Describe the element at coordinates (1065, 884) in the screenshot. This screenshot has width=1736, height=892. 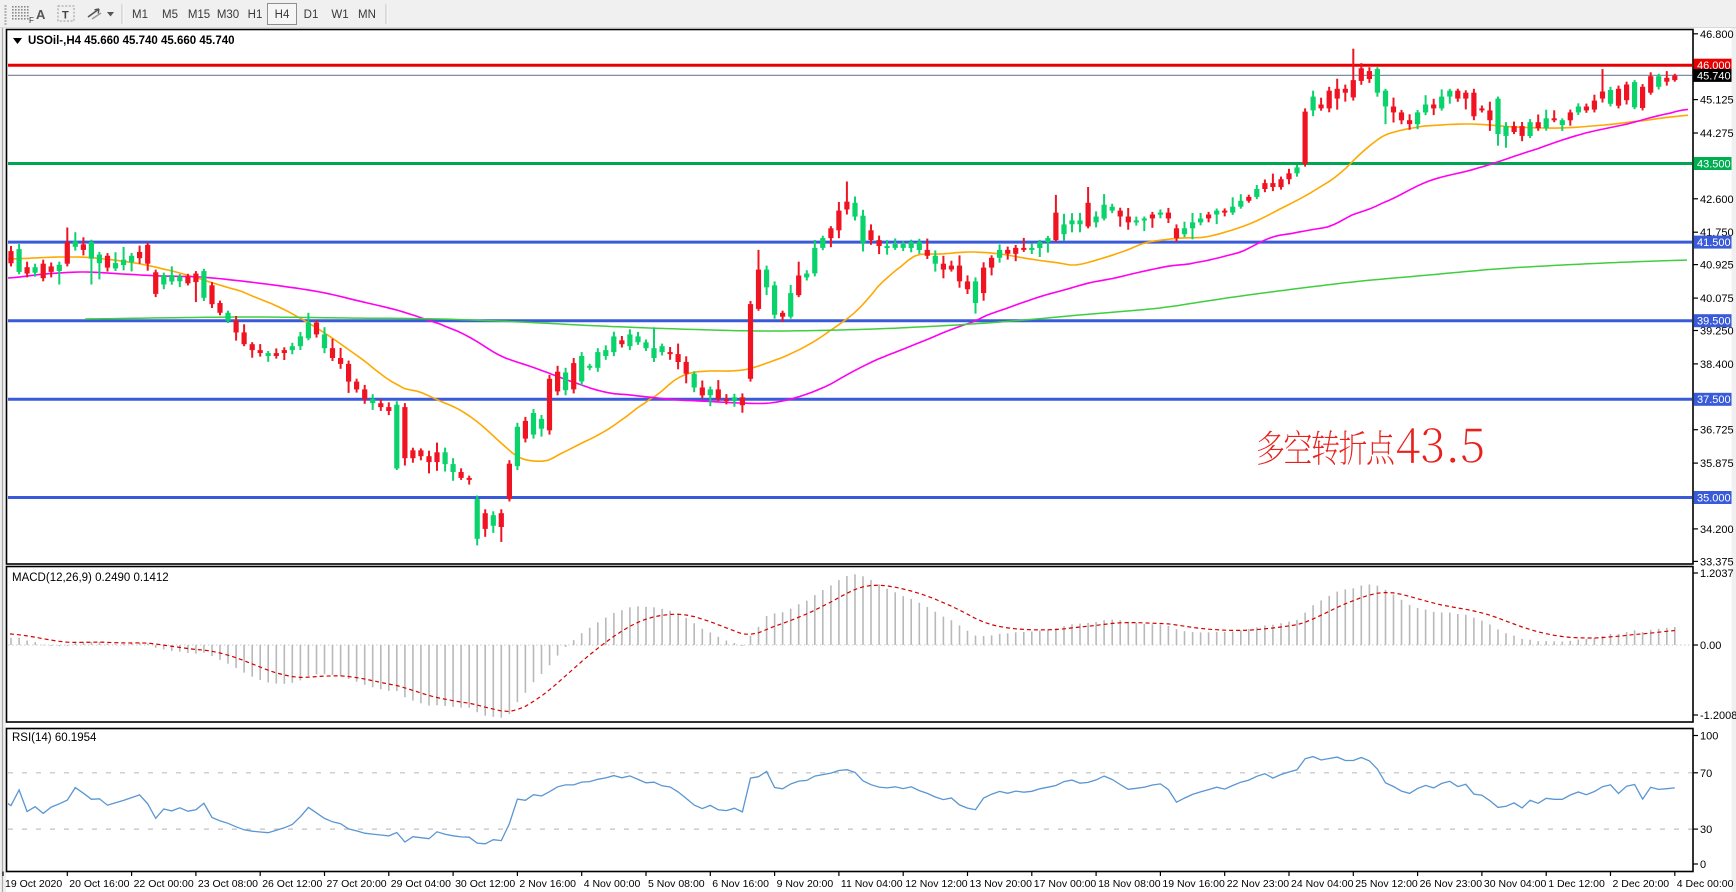
I see `svg-text: 17 Nov 00:00` at that location.